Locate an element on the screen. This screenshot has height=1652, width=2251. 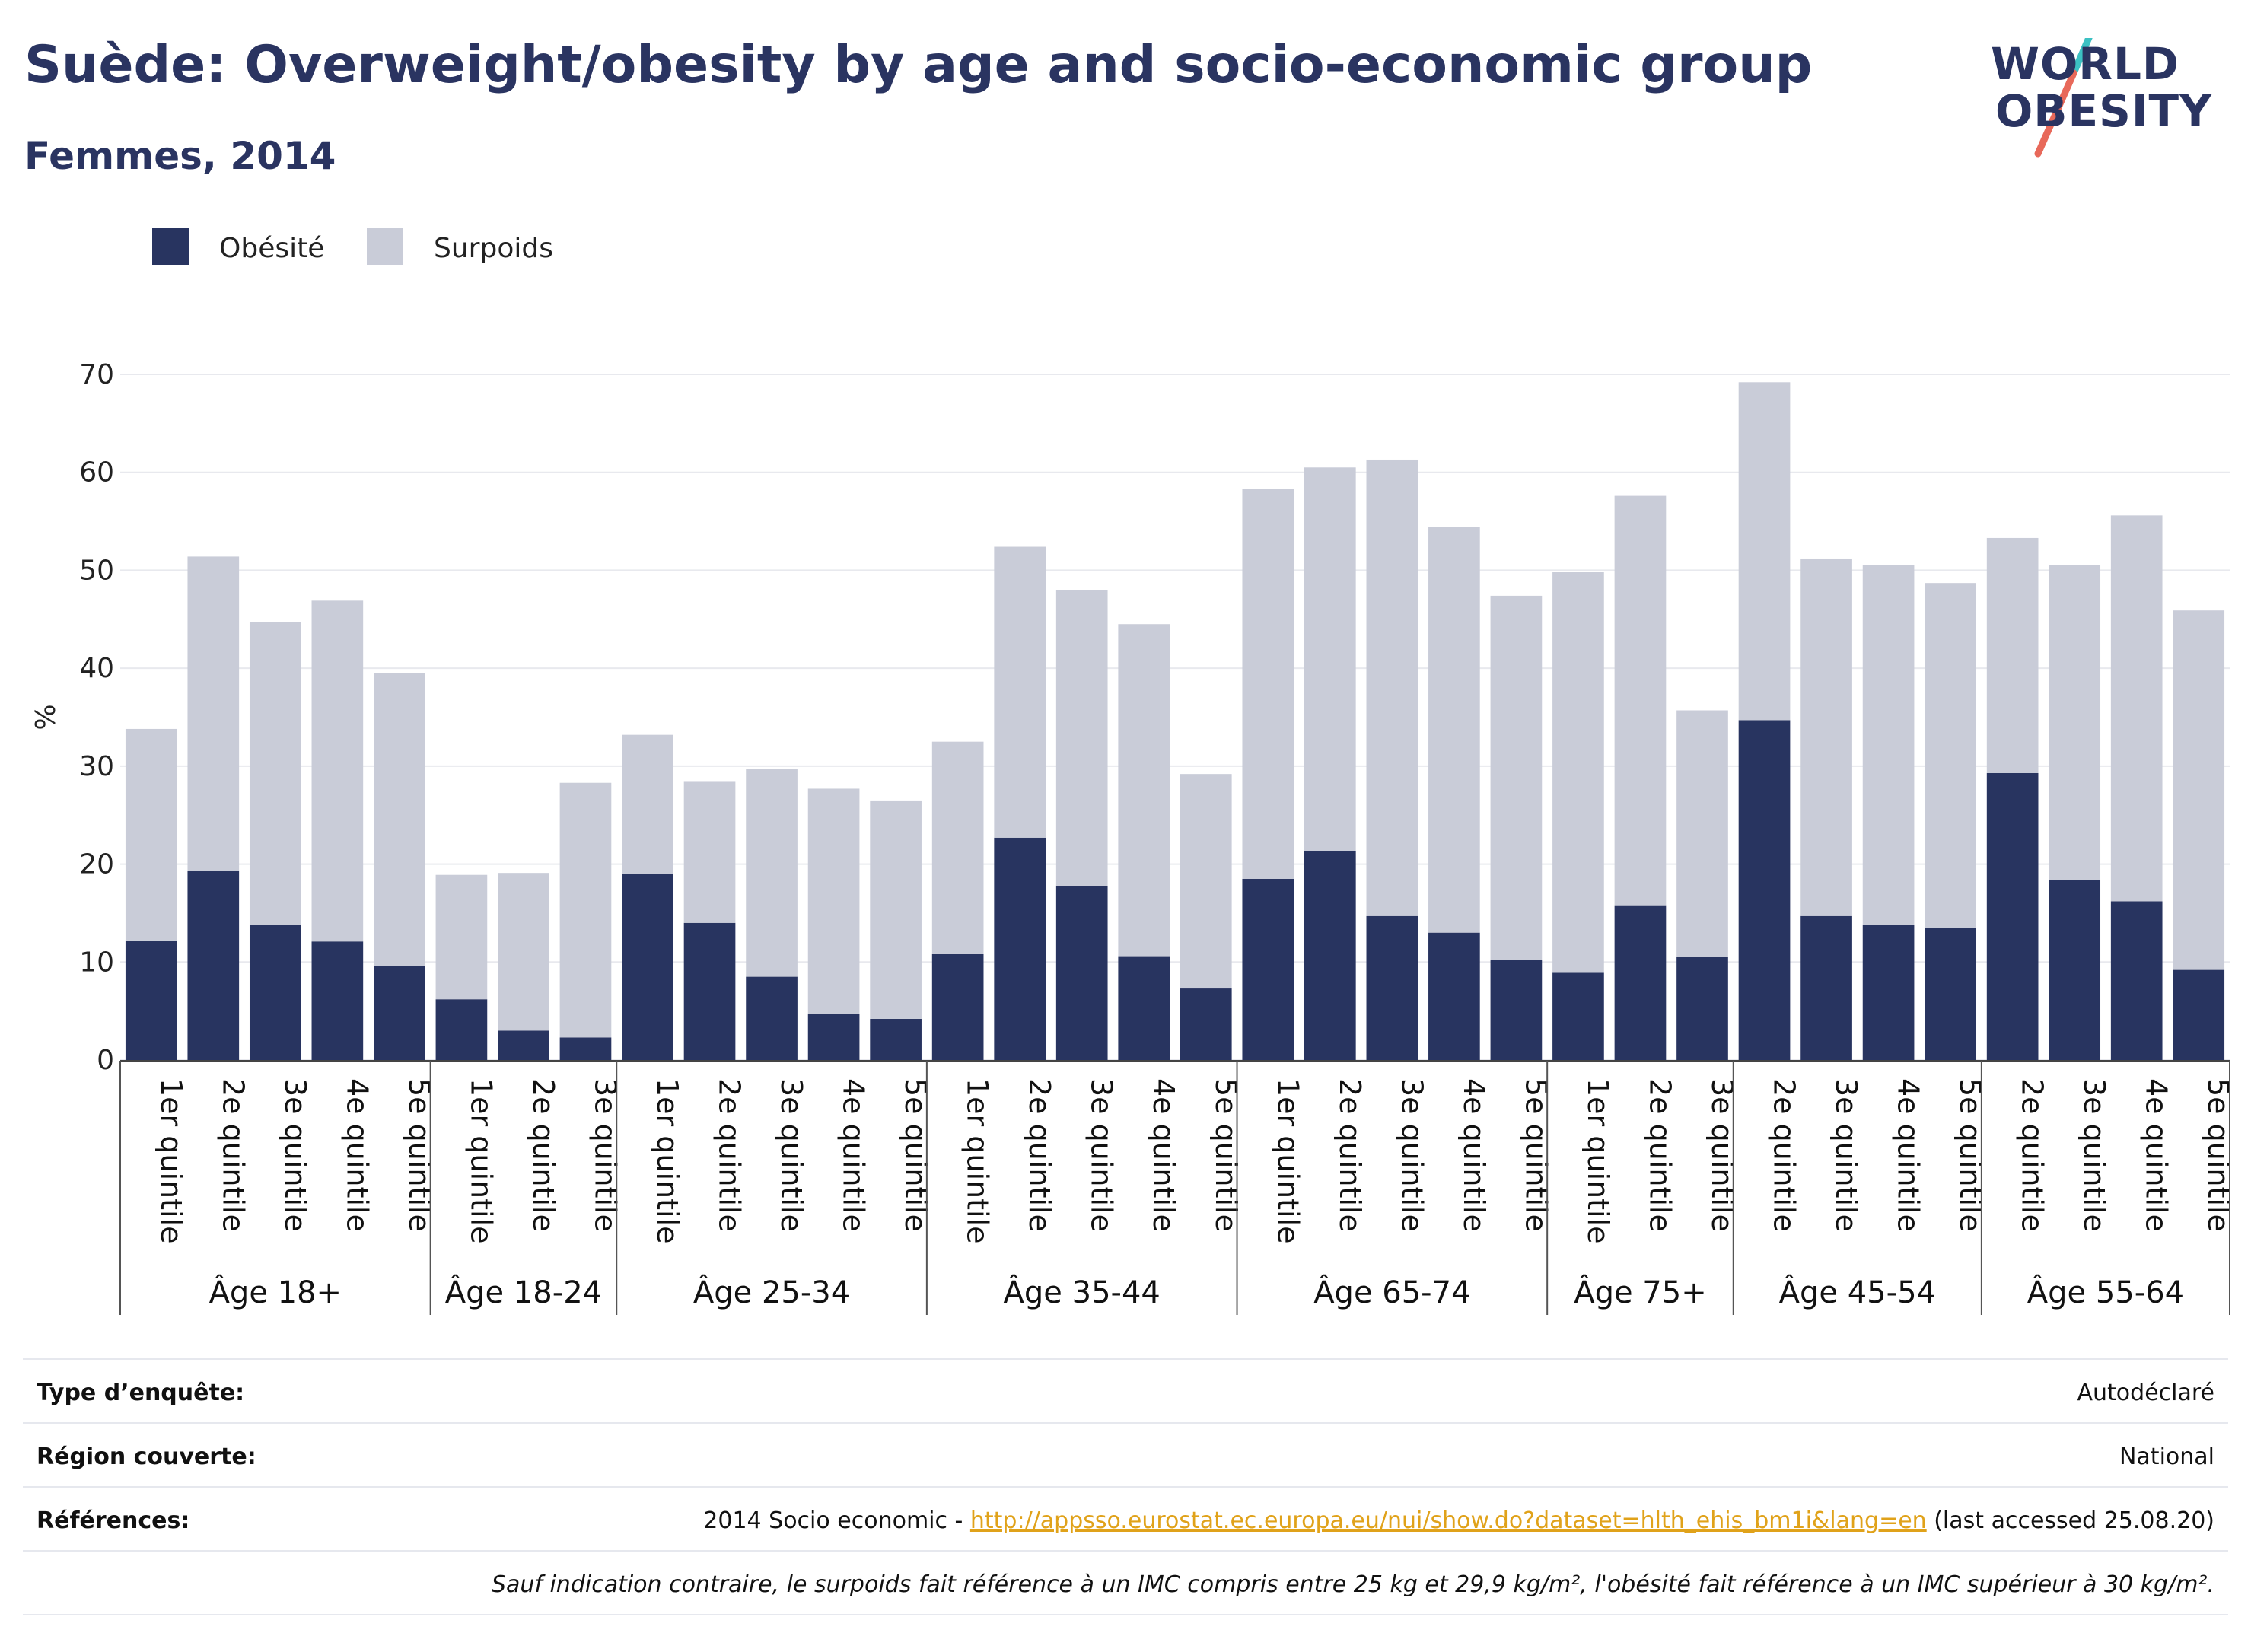
y-tick-label: 70 is located at coordinates (96, 374).